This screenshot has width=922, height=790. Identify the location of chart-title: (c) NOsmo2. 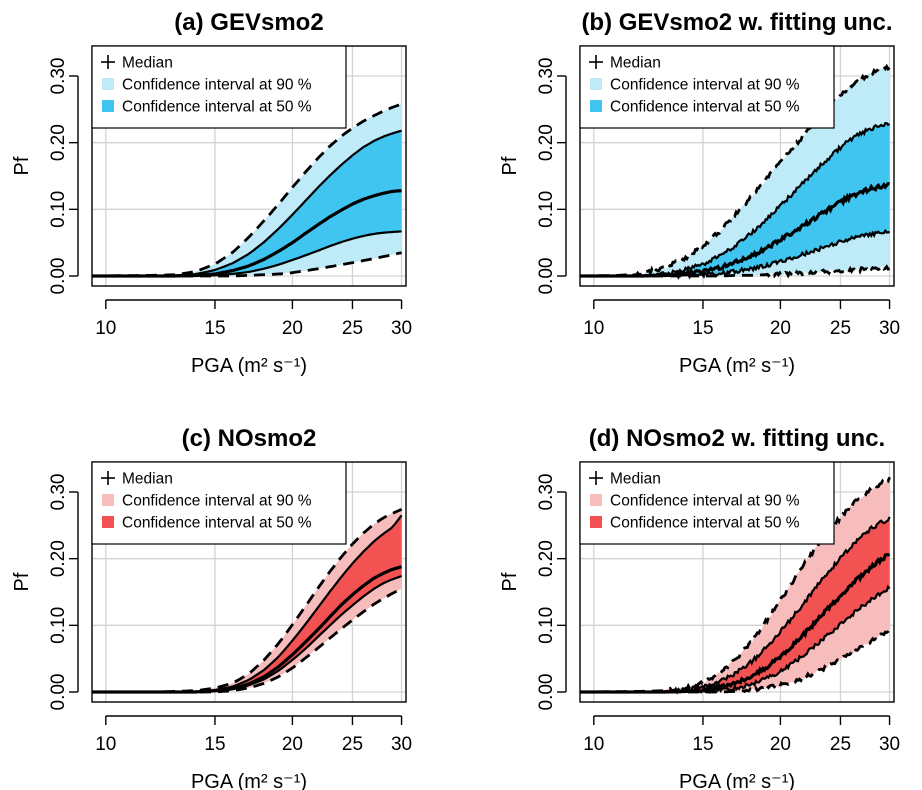
(249, 438).